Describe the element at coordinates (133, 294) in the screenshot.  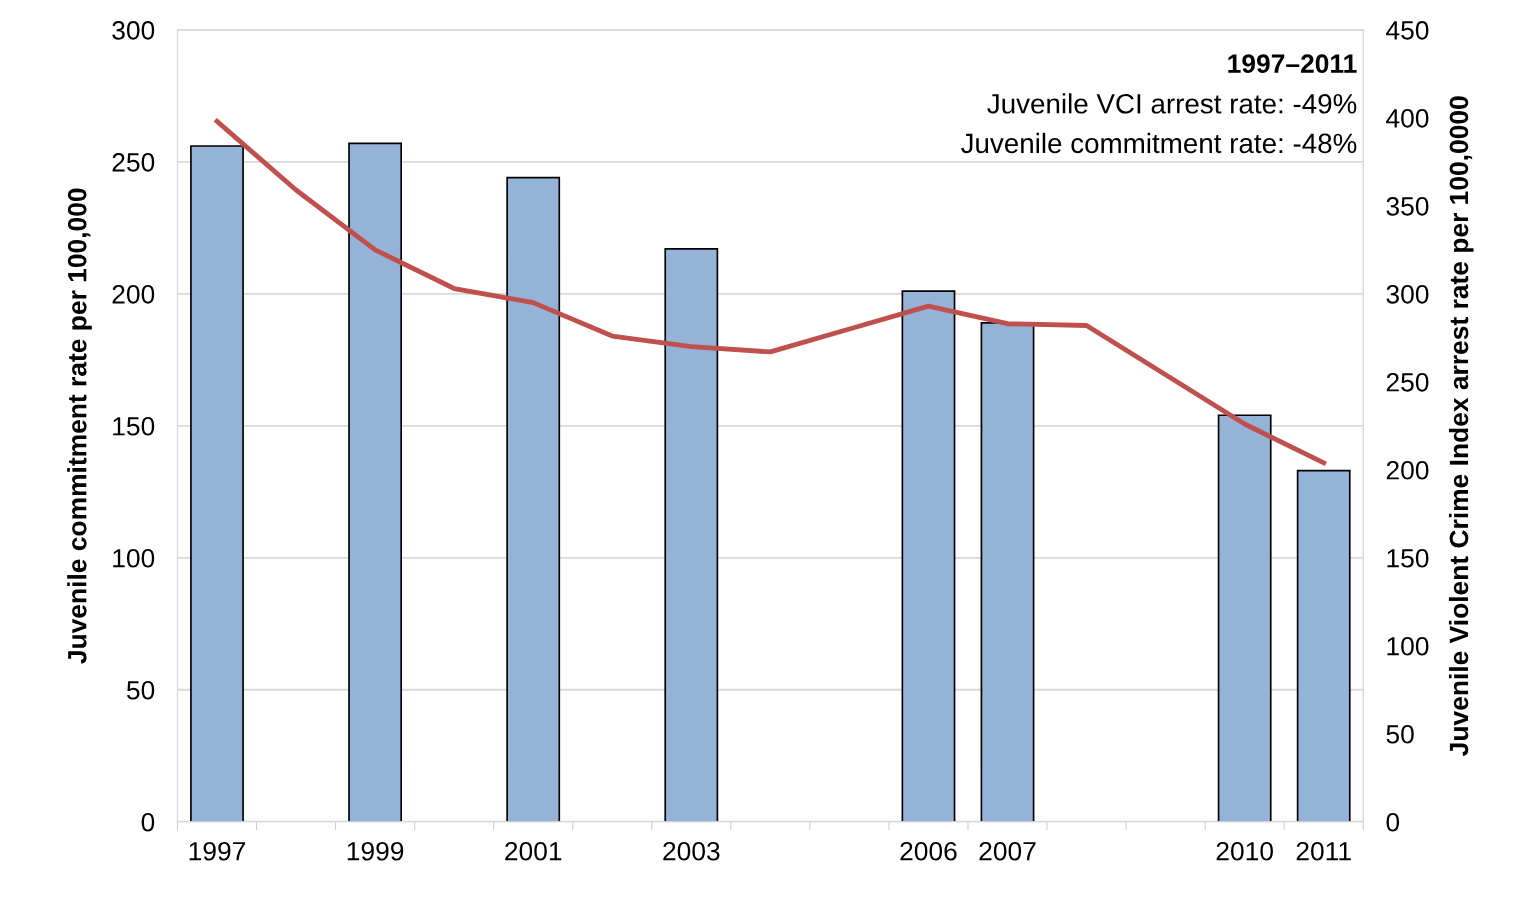
I see `y-tick-label: 200` at that location.